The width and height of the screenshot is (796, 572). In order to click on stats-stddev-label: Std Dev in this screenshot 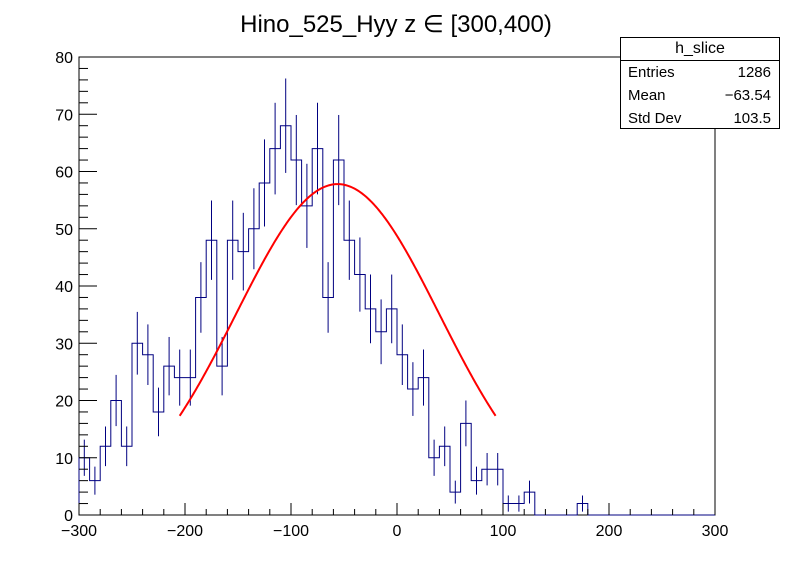, I will do `click(655, 118)`.